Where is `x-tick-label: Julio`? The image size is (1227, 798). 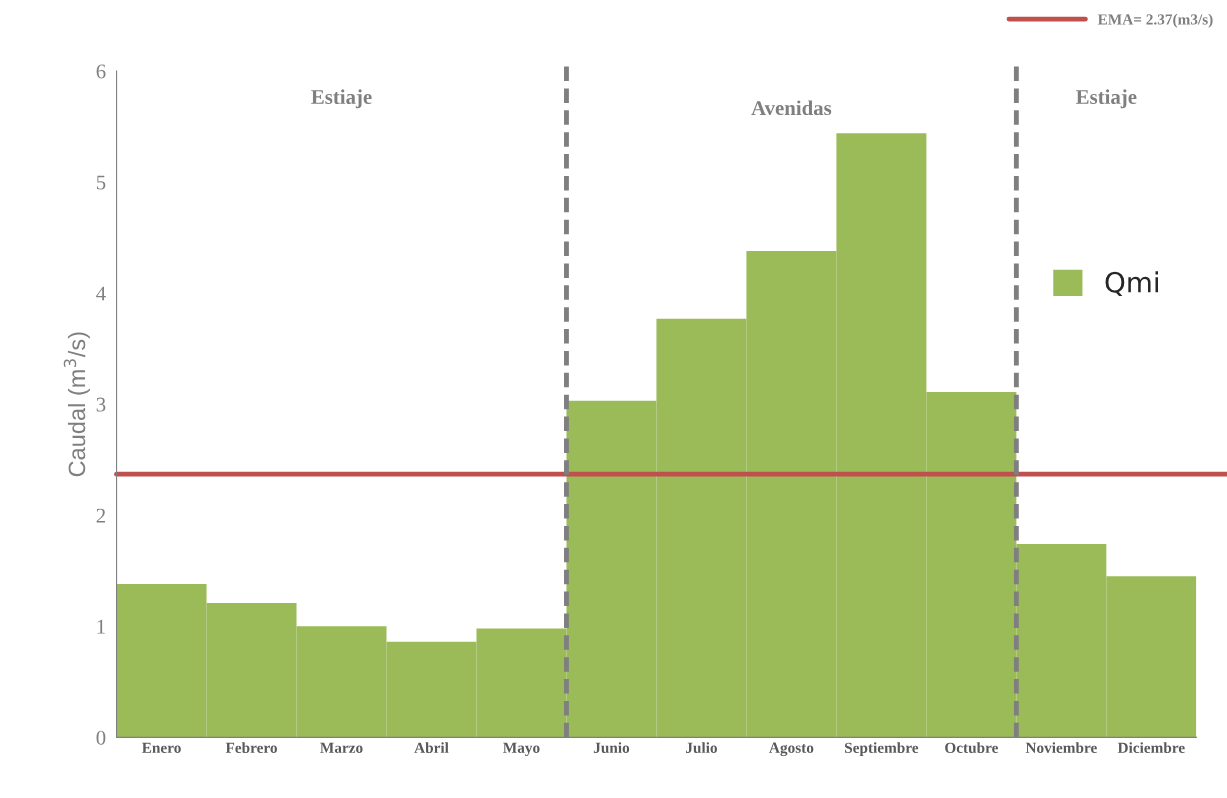 x-tick-label: Julio is located at coordinates (701, 747).